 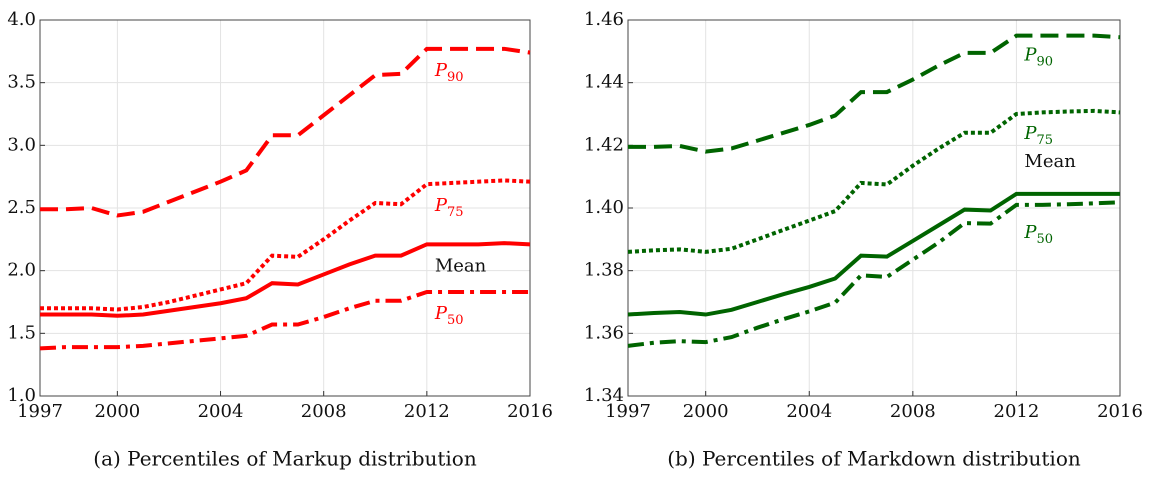 What do you see at coordinates (604, 332) in the screenshot?
I see `y-tick-label: 1.36` at bounding box center [604, 332].